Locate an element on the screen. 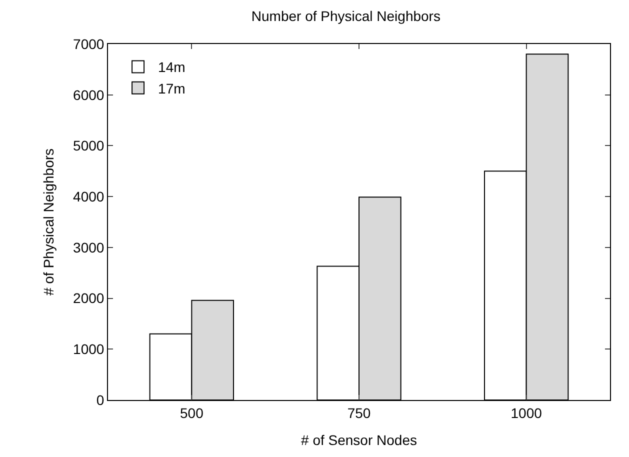 The image size is (629, 457). y-tick-label: 7000 is located at coordinates (88, 44).